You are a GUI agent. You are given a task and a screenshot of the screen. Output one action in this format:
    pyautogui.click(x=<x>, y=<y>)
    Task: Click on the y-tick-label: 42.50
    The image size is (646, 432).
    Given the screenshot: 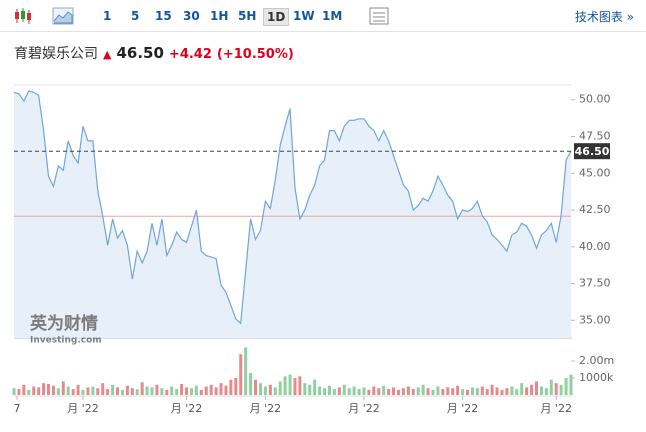 What is the action you would take?
    pyautogui.click(x=595, y=209)
    